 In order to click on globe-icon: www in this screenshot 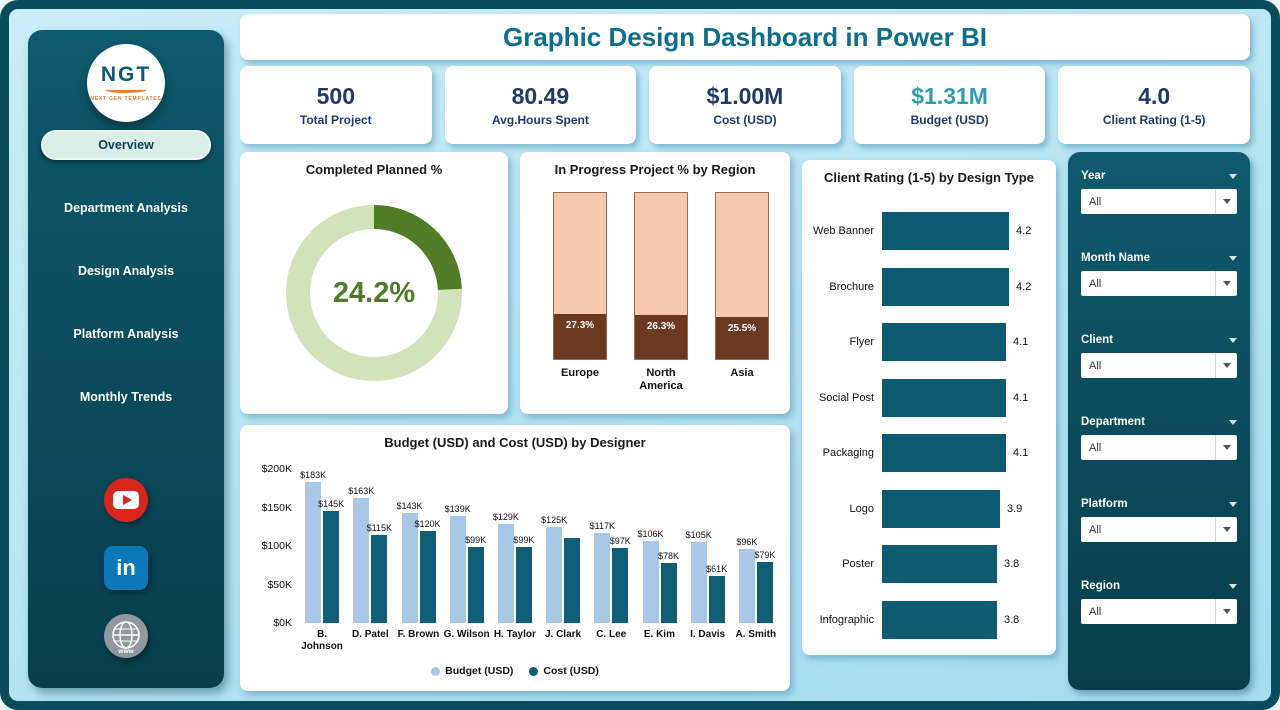, I will do `click(126, 638)`.